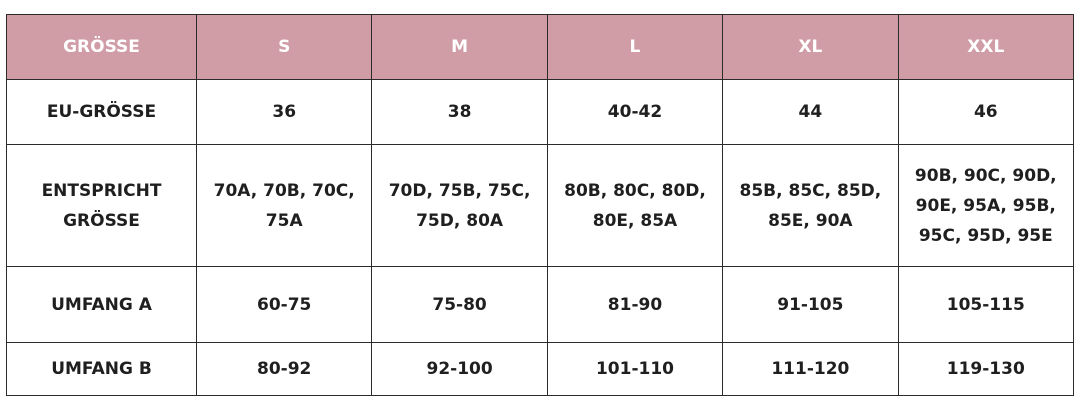 This screenshot has width=1080, height=408. I want to click on table-cell: 101-110, so click(635, 369).